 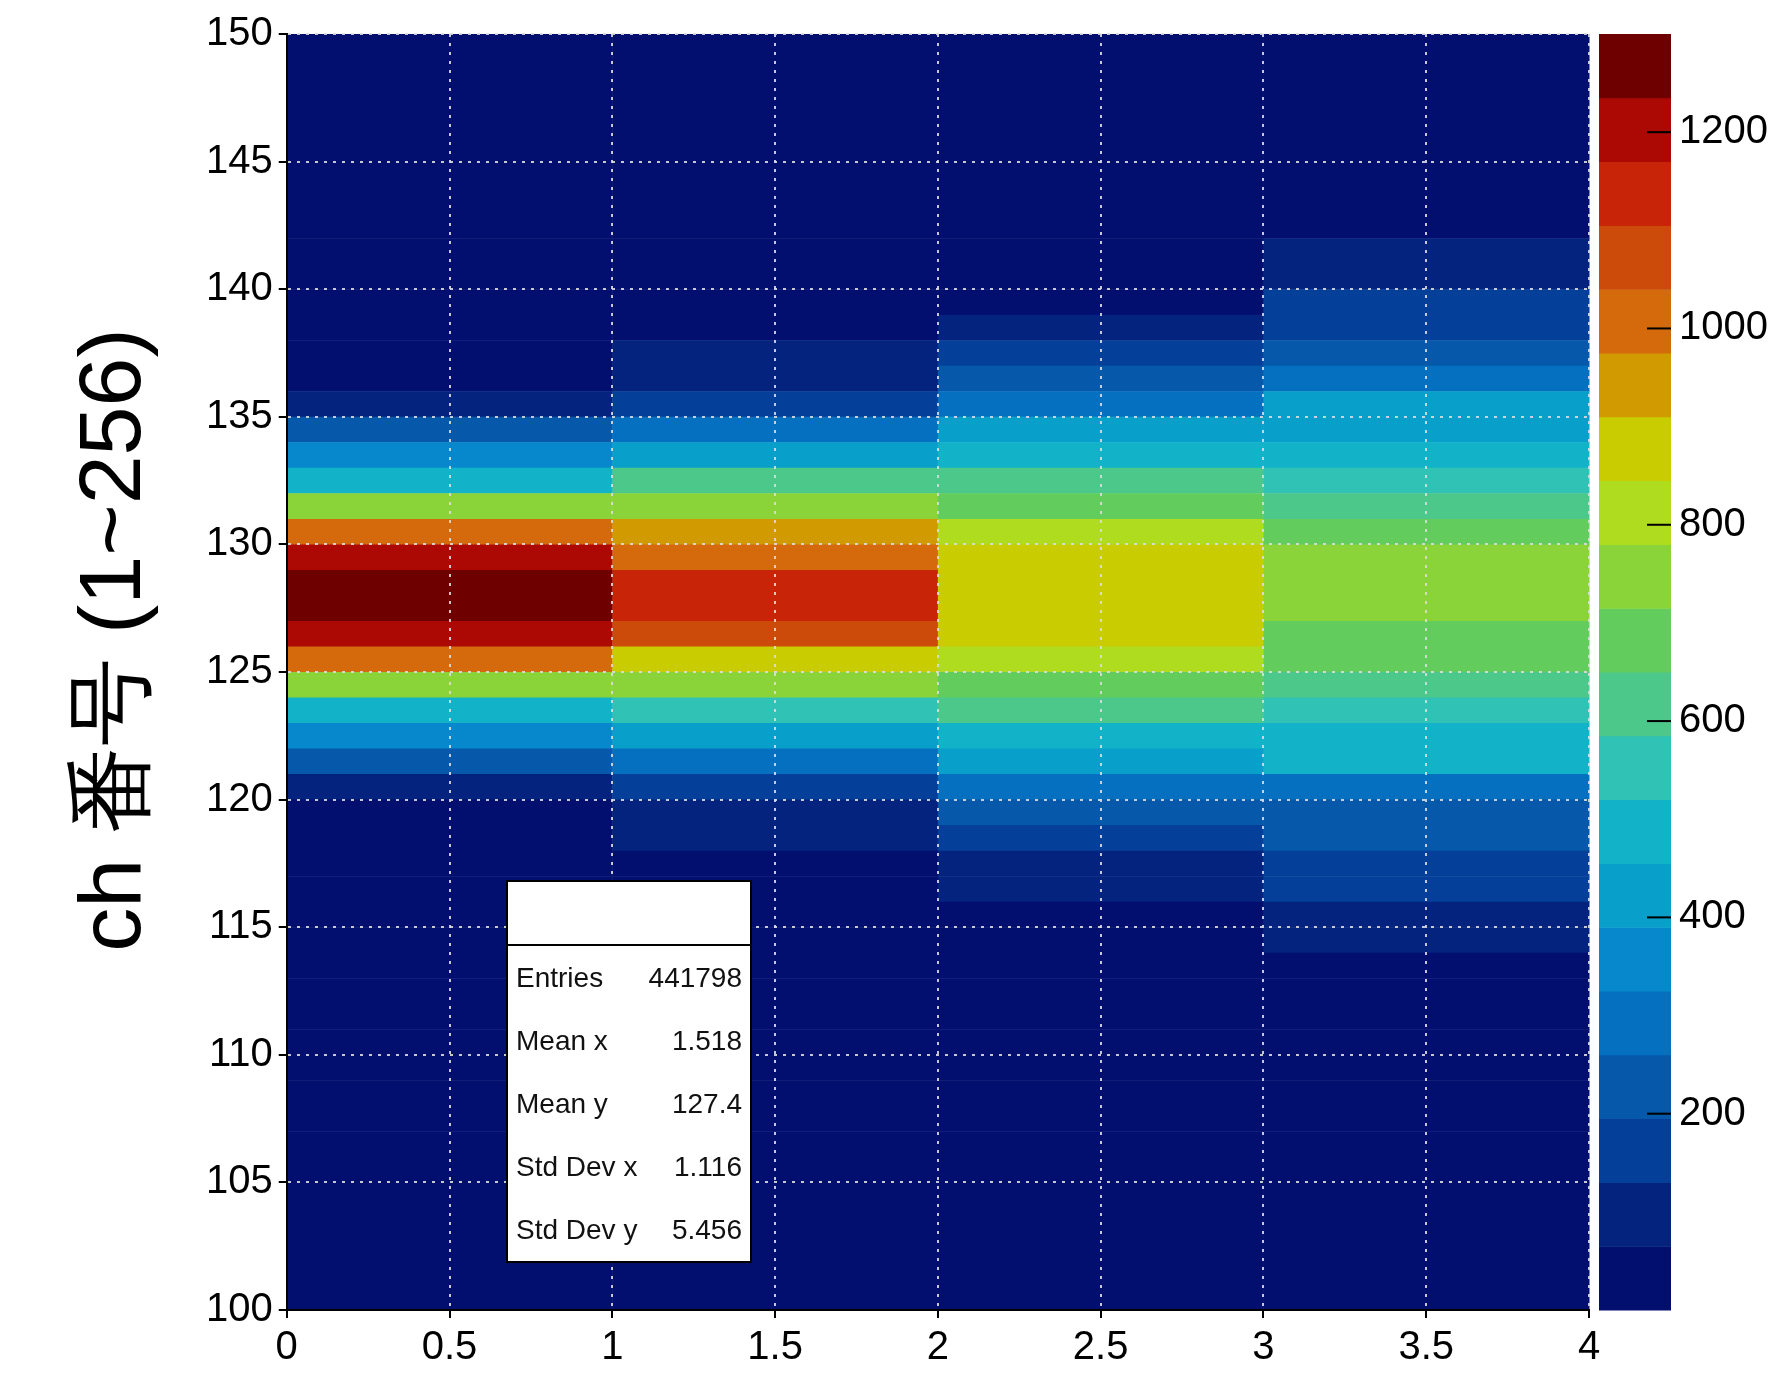 I want to click on x-tick-label: 2, so click(x=937, y=1345).